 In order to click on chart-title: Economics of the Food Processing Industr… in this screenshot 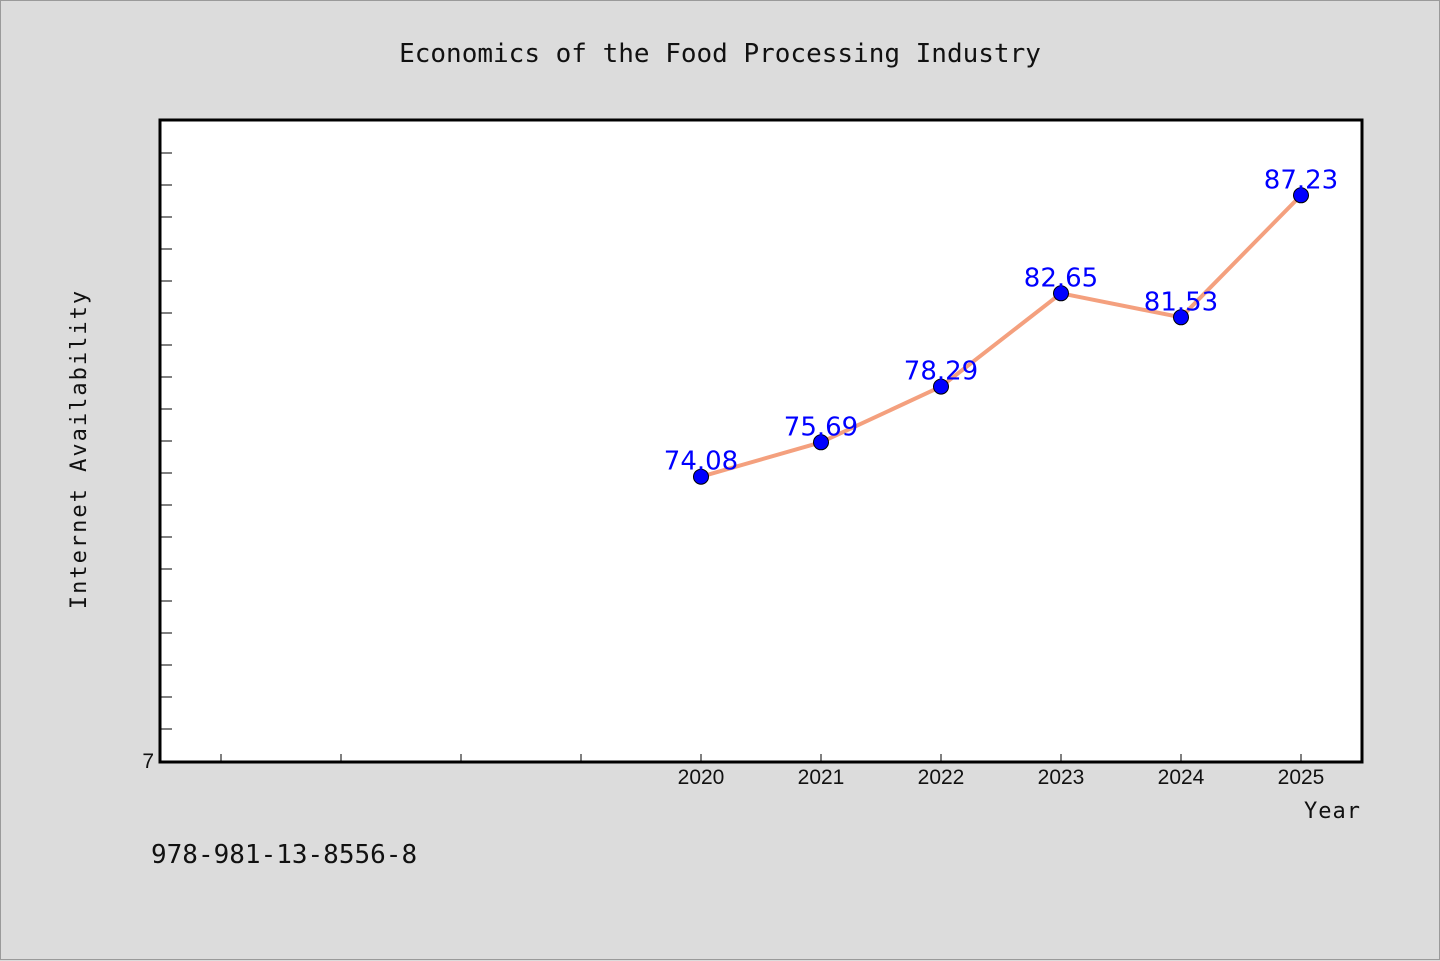, I will do `click(720, 54)`.